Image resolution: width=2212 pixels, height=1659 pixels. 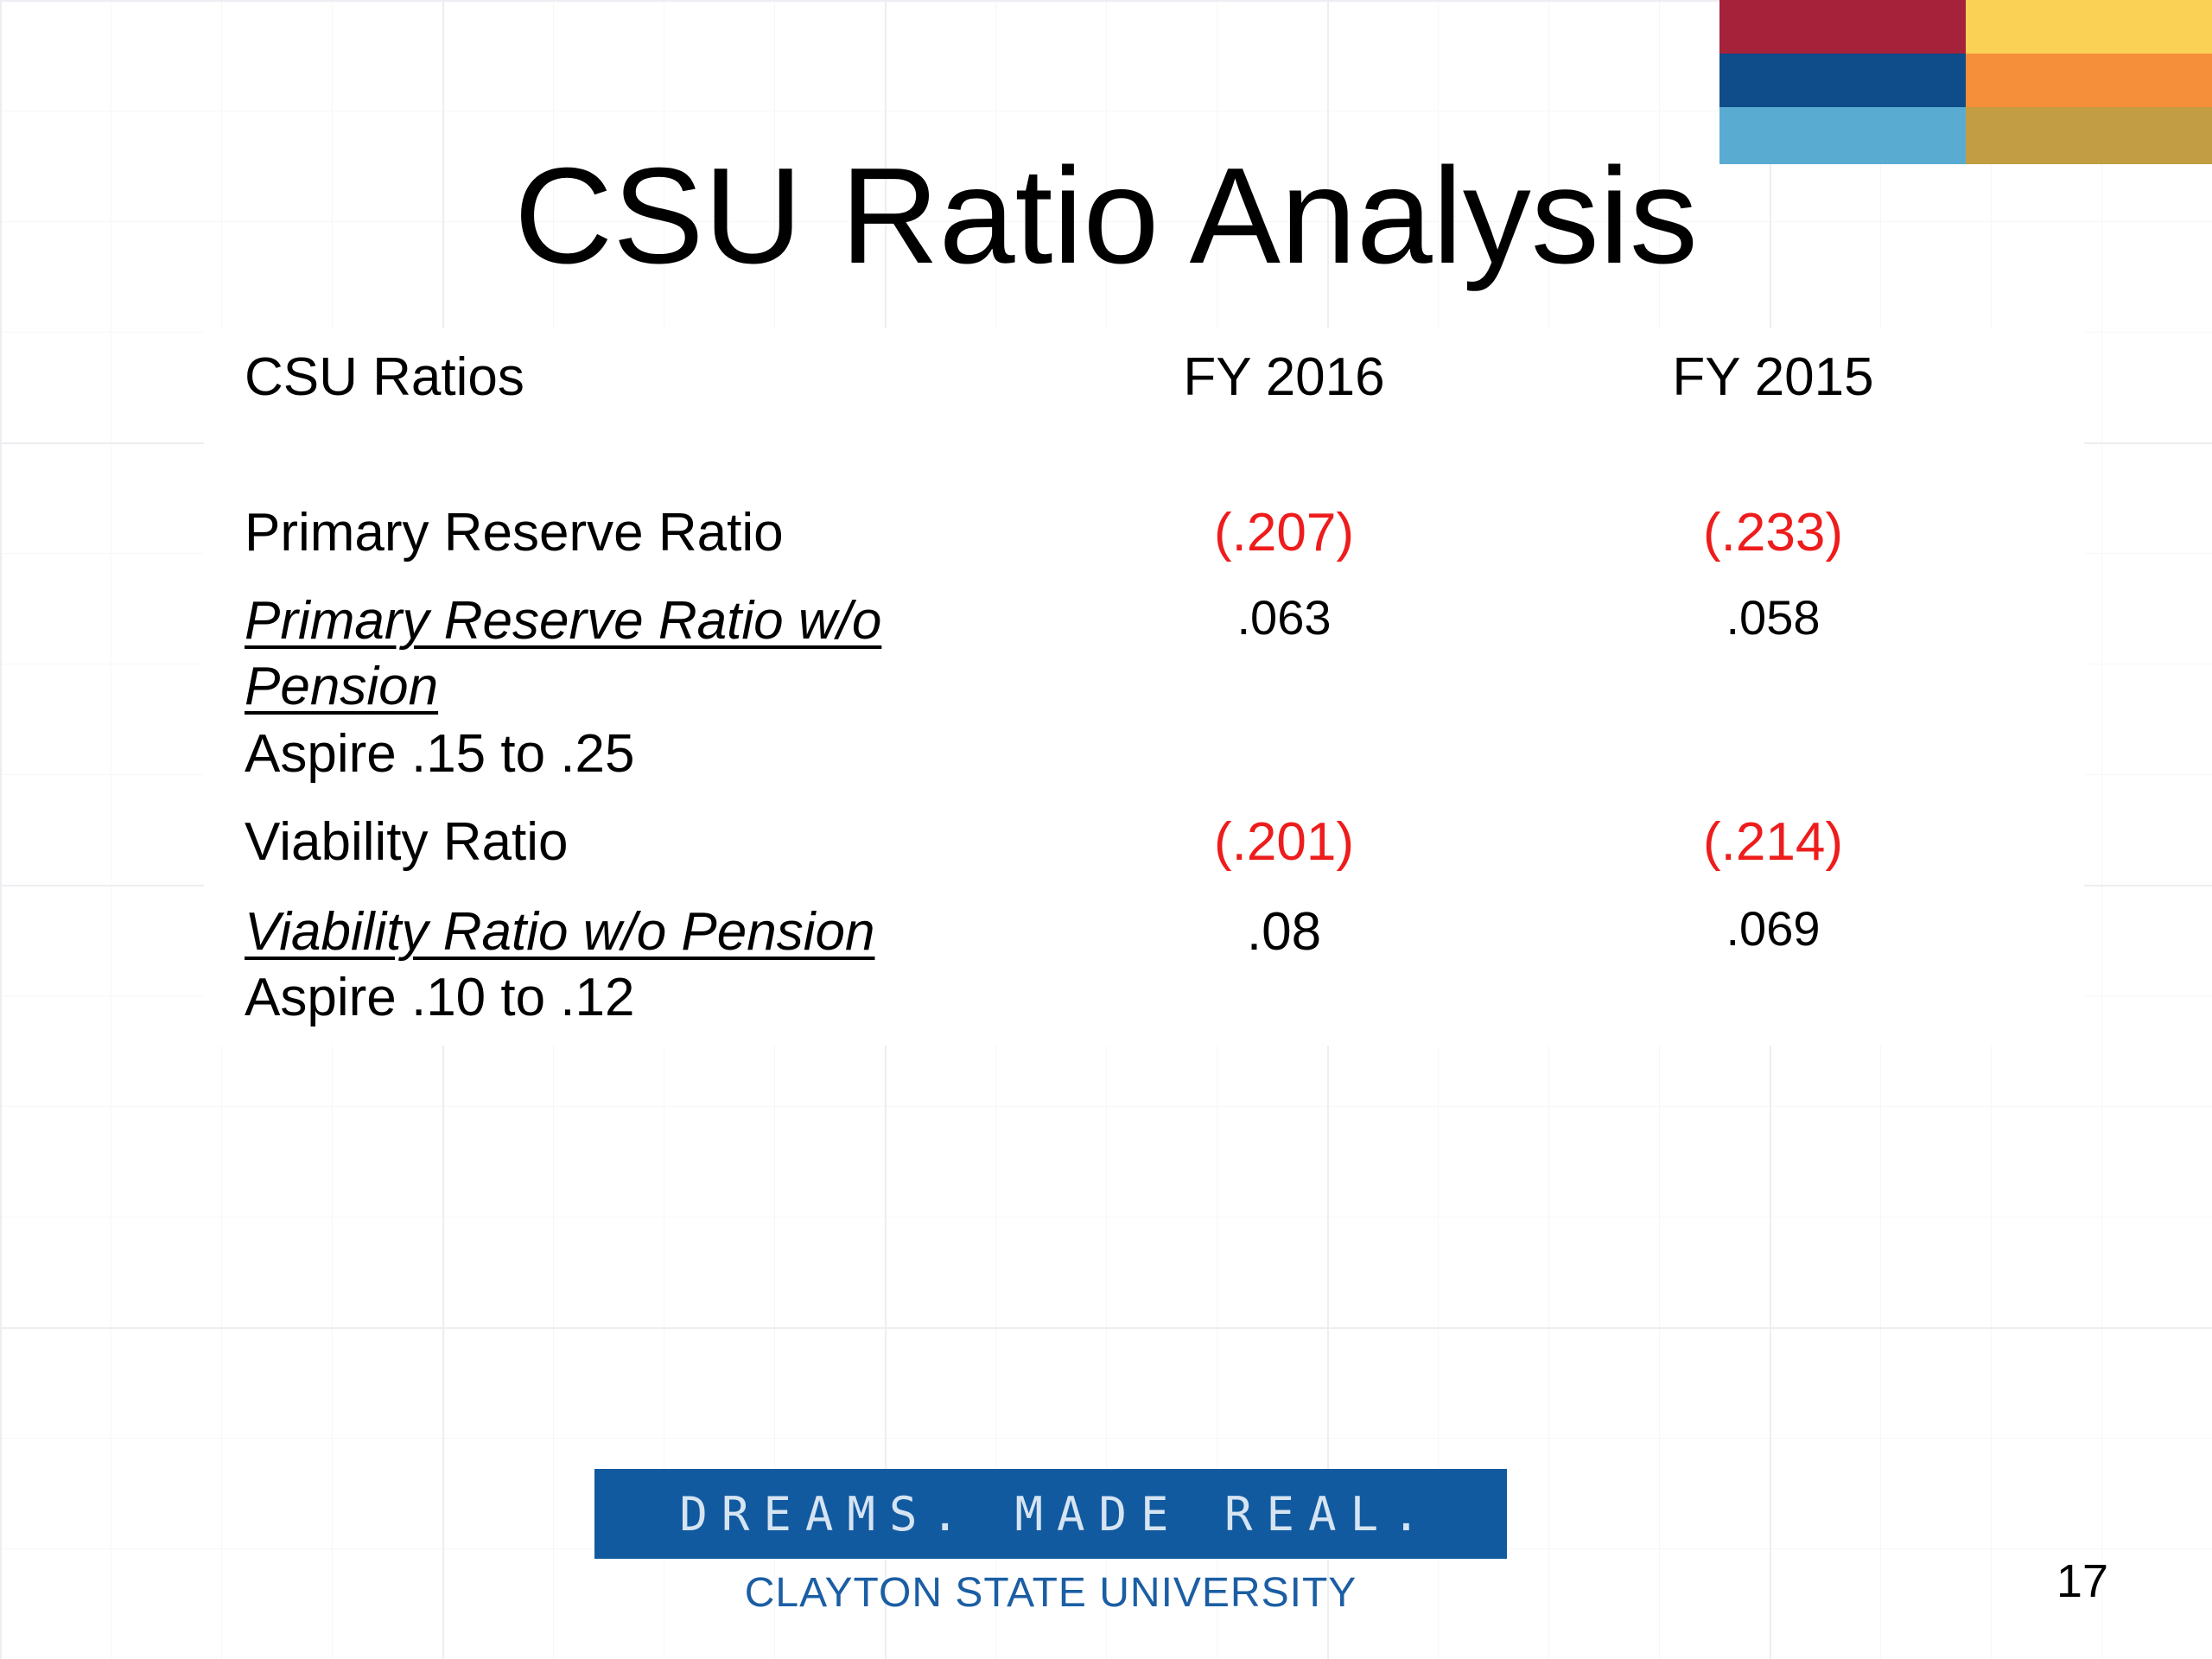 I want to click on value-primary-reserve-wo-pension-fy2015: .058, so click(x=1773, y=617).